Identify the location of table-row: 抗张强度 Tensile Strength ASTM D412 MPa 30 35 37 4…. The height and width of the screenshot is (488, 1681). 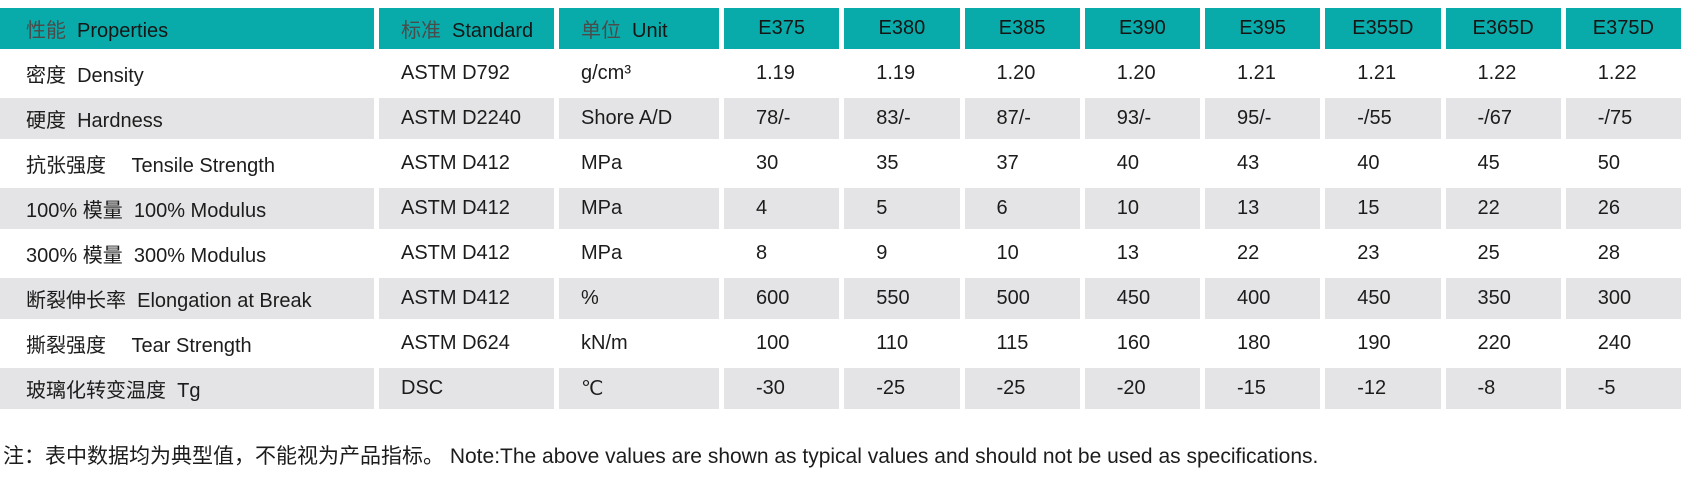
(840, 163).